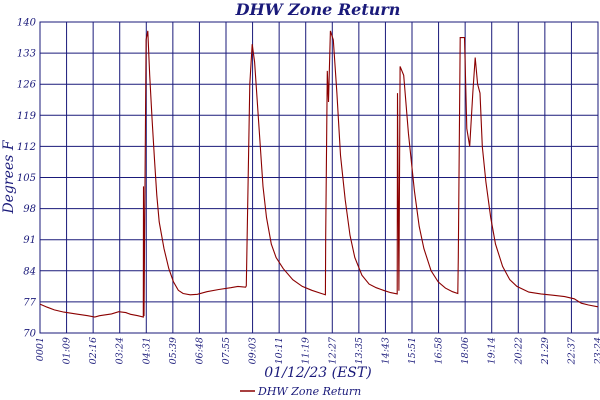  What do you see at coordinates (332, 350) in the screenshot?
I see `x-tick-label: 12:27` at bounding box center [332, 350].